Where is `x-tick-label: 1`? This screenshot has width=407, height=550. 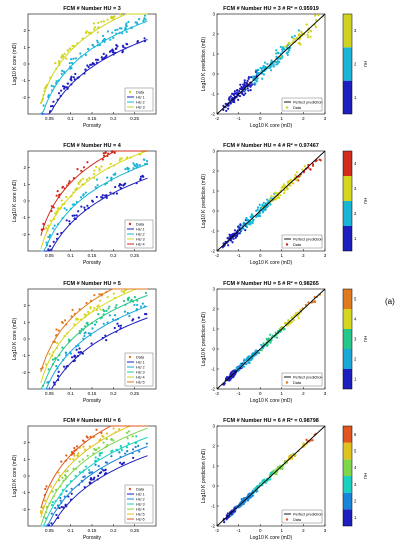
x-tick-label: 1 is located at coordinates (282, 118).